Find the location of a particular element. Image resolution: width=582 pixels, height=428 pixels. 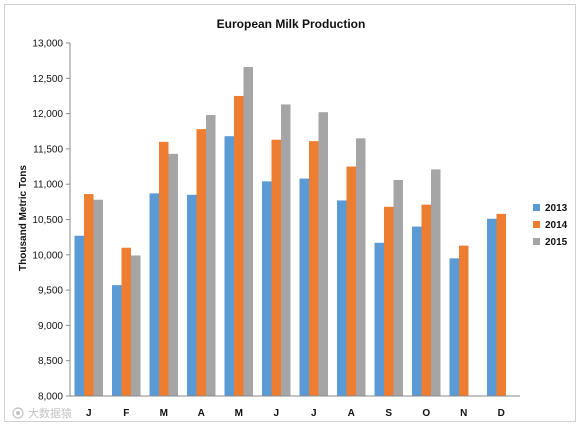

y-tick-label: 8,000 is located at coordinates (50, 397).